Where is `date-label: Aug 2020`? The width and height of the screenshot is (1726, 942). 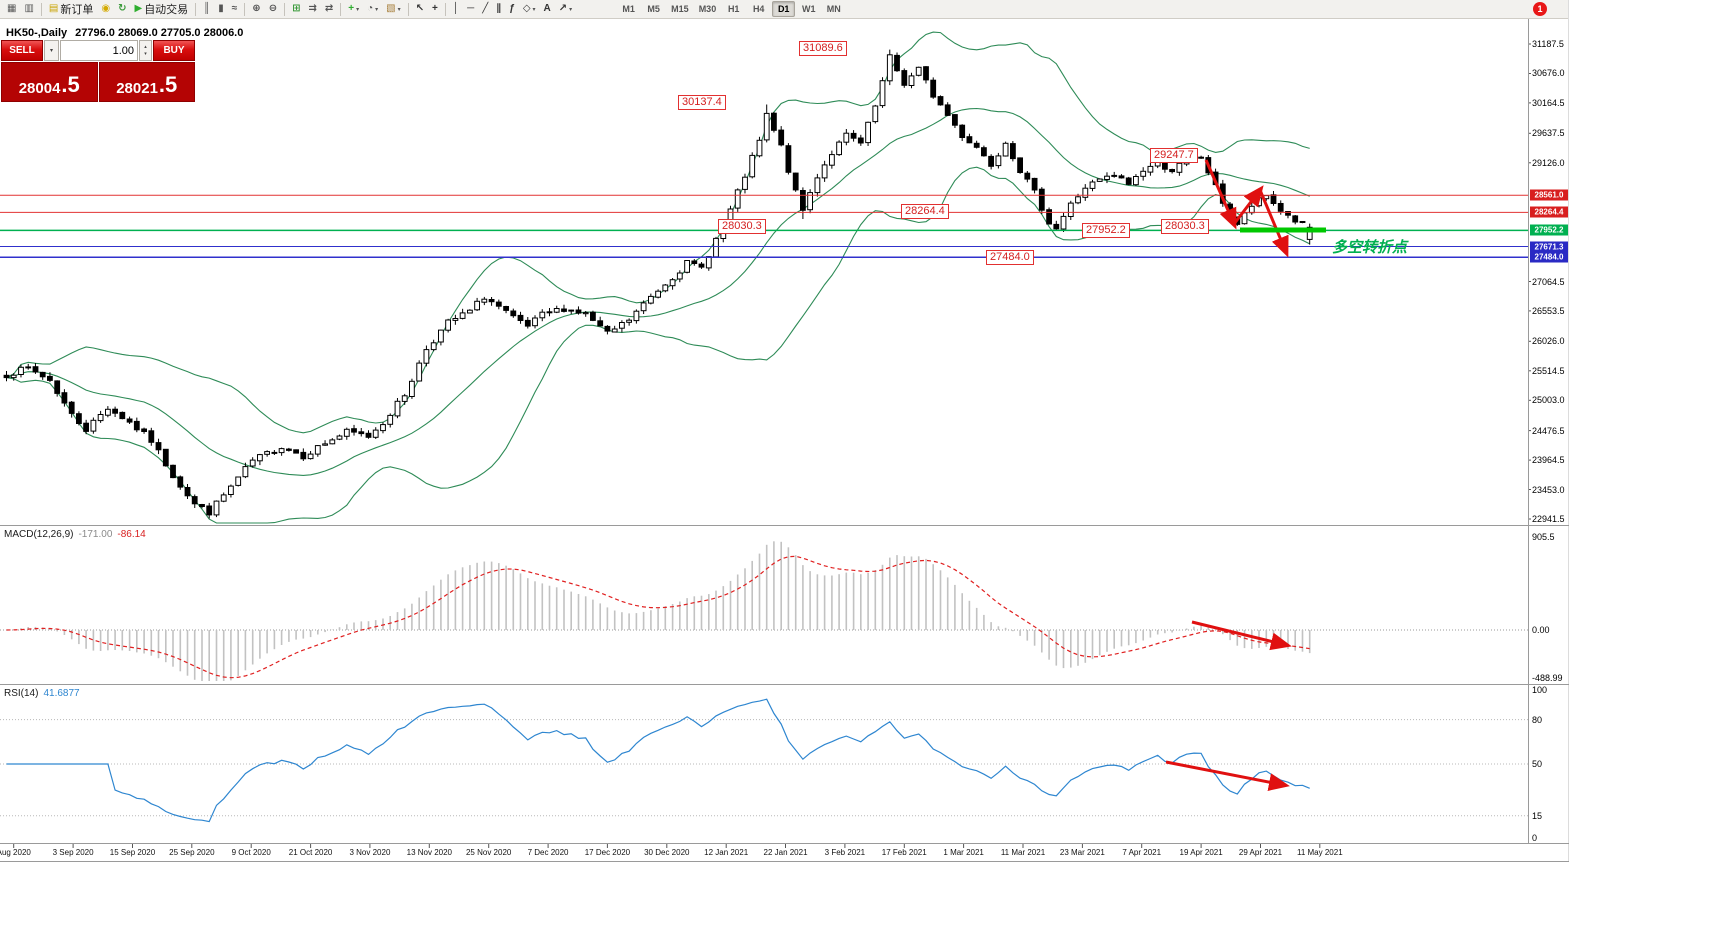 date-label: Aug 2020 is located at coordinates (15, 852).